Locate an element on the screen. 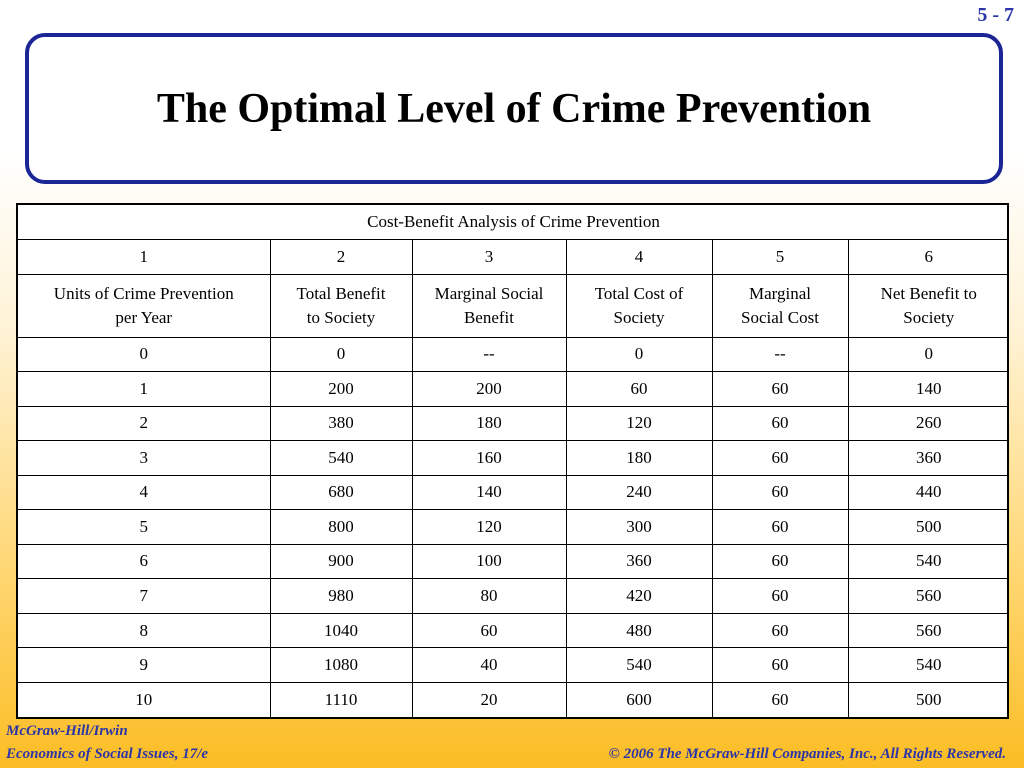  table-cell: 160 is located at coordinates (489, 458).